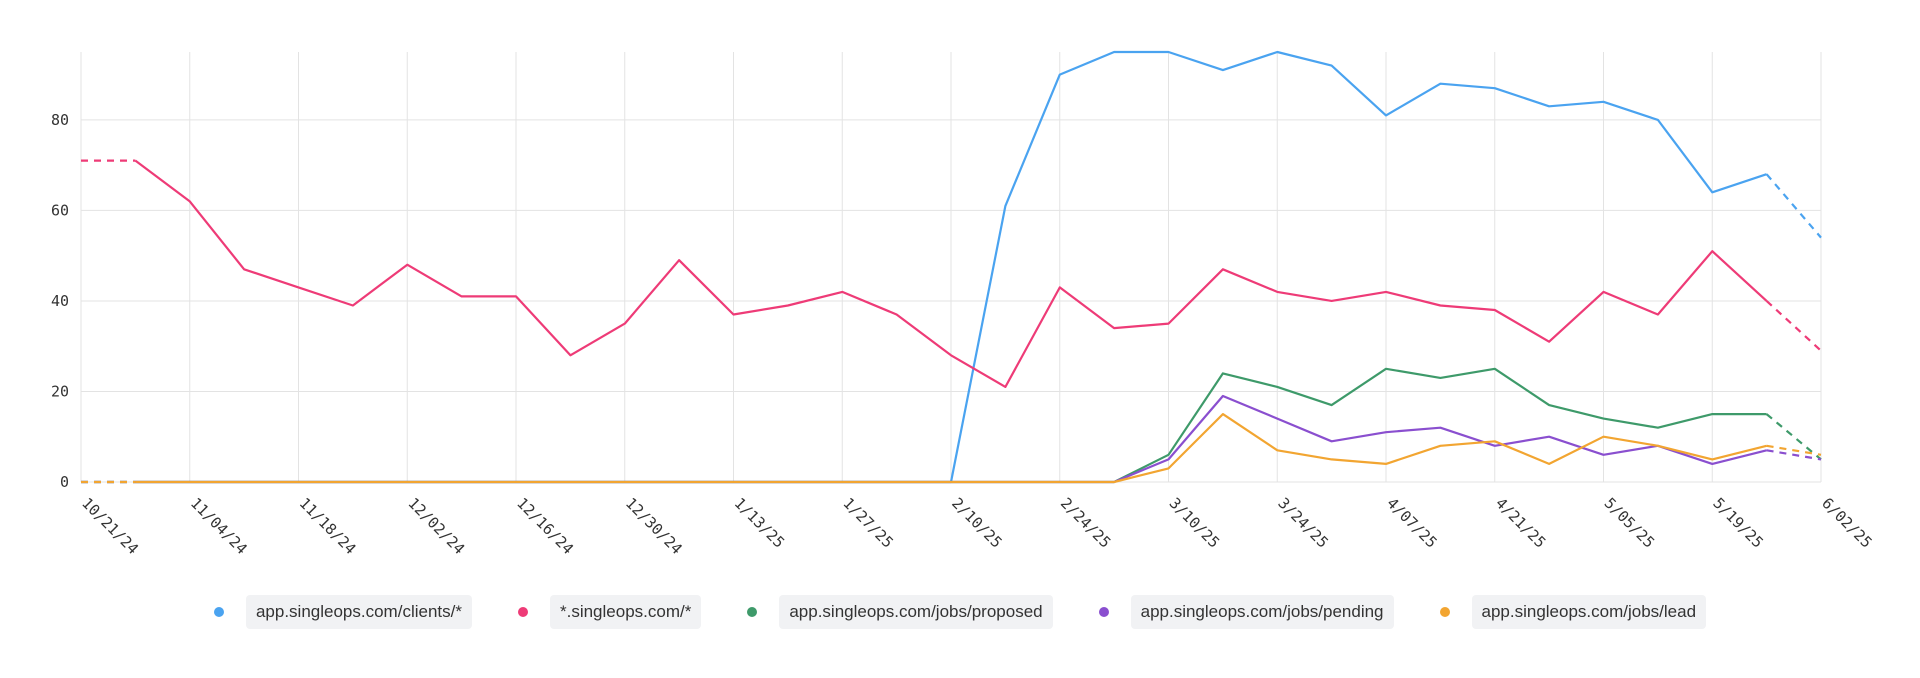 Image resolution: width=1920 pixels, height=678 pixels. I want to click on y-tick-label: 0, so click(64, 482).